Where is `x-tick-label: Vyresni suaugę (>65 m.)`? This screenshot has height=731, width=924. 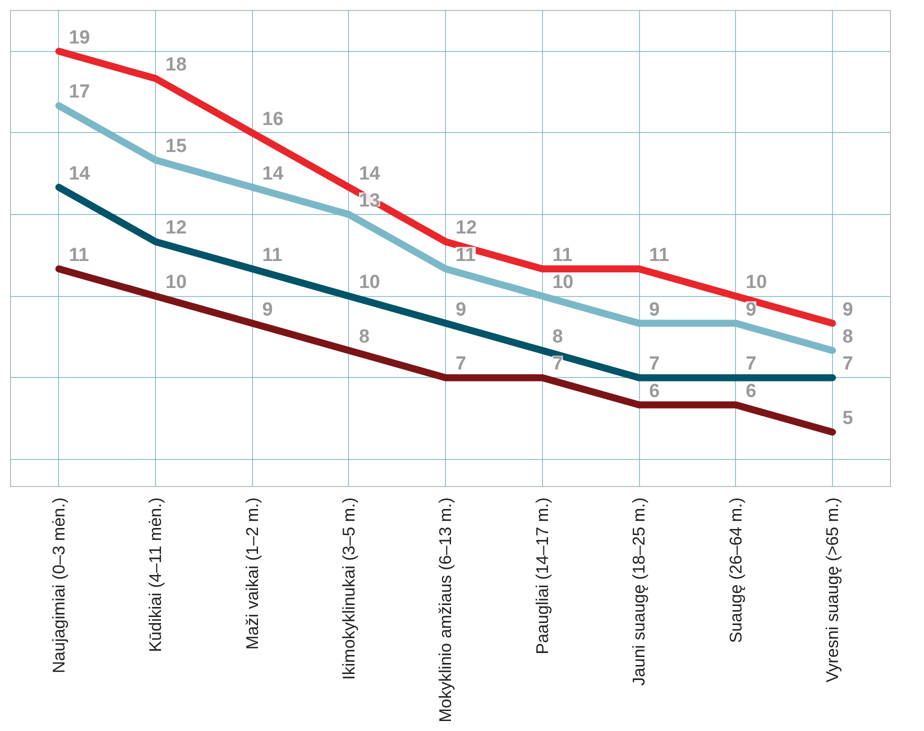 x-tick-label: Vyresni suaugę (>65 m.) is located at coordinates (832, 590).